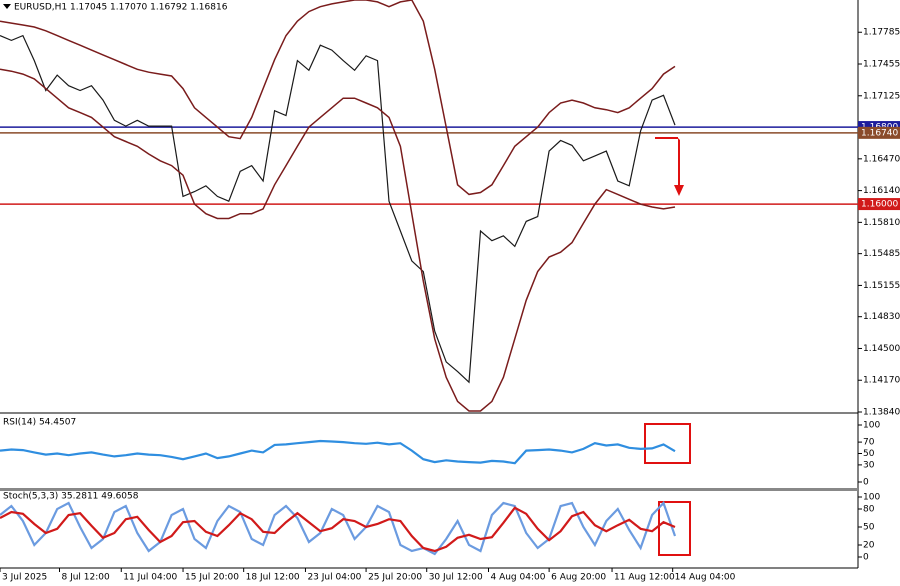 The image size is (900, 586). What do you see at coordinates (869, 465) in the screenshot?
I see `y-tick-label: 30` at bounding box center [869, 465].